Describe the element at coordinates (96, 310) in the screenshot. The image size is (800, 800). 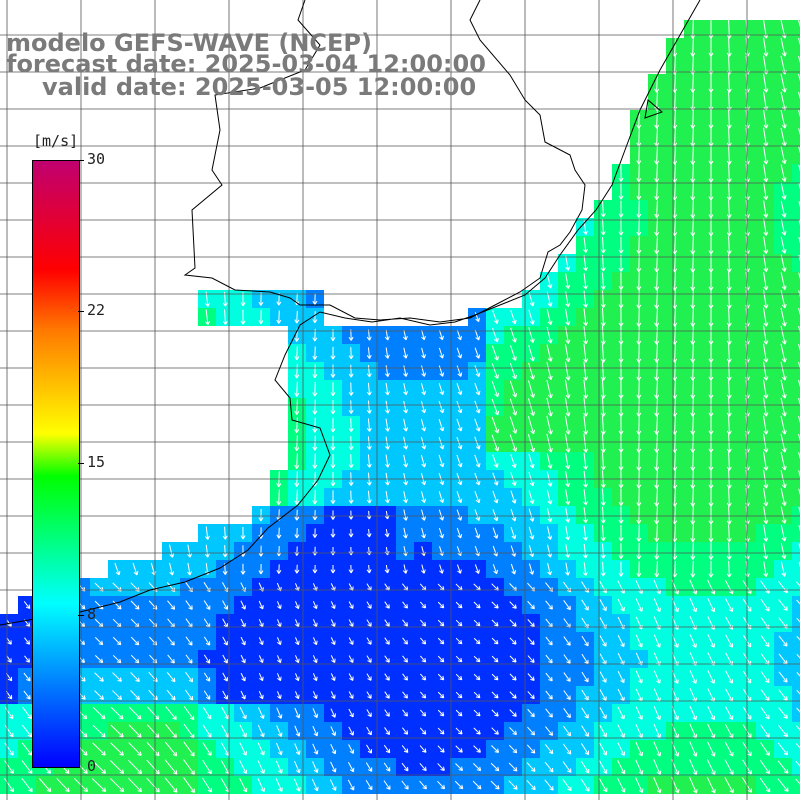
I see `colorbar-tick-label: 22` at that location.